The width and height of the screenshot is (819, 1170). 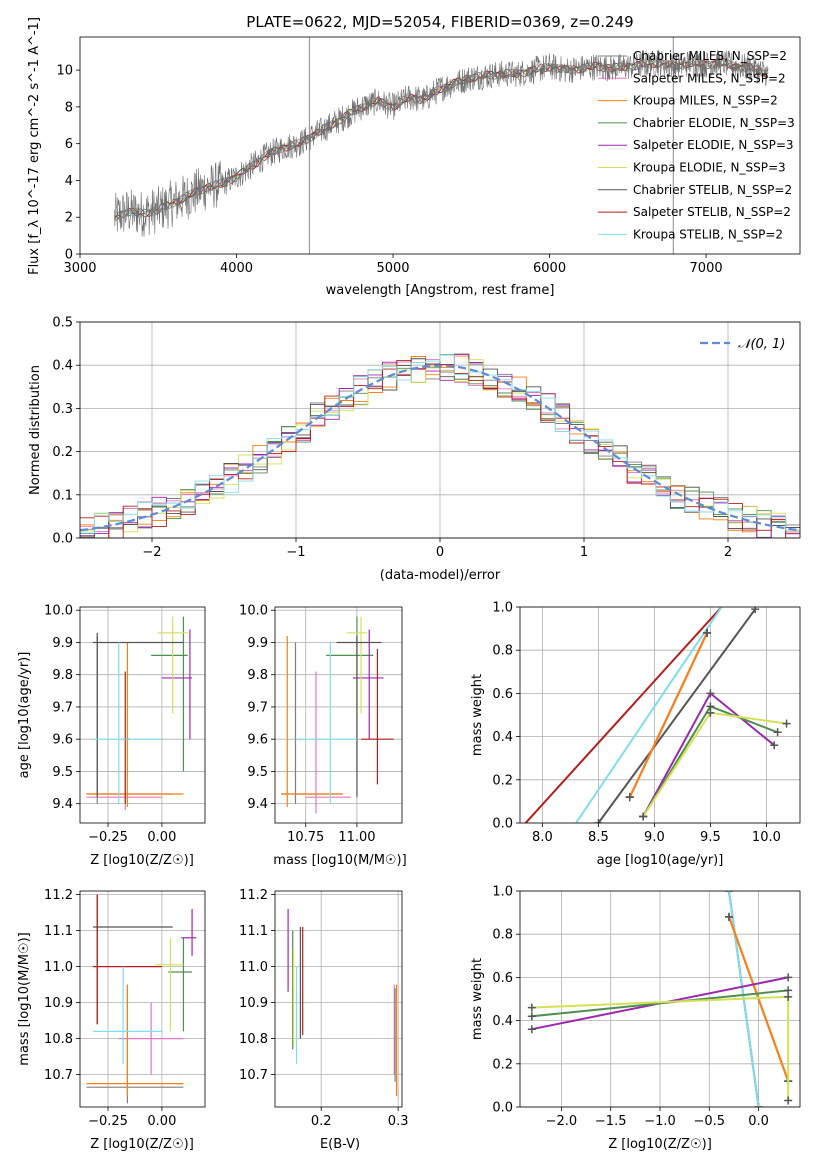 I want to click on spectrum-xtick-label: 4000, so click(x=236, y=268).